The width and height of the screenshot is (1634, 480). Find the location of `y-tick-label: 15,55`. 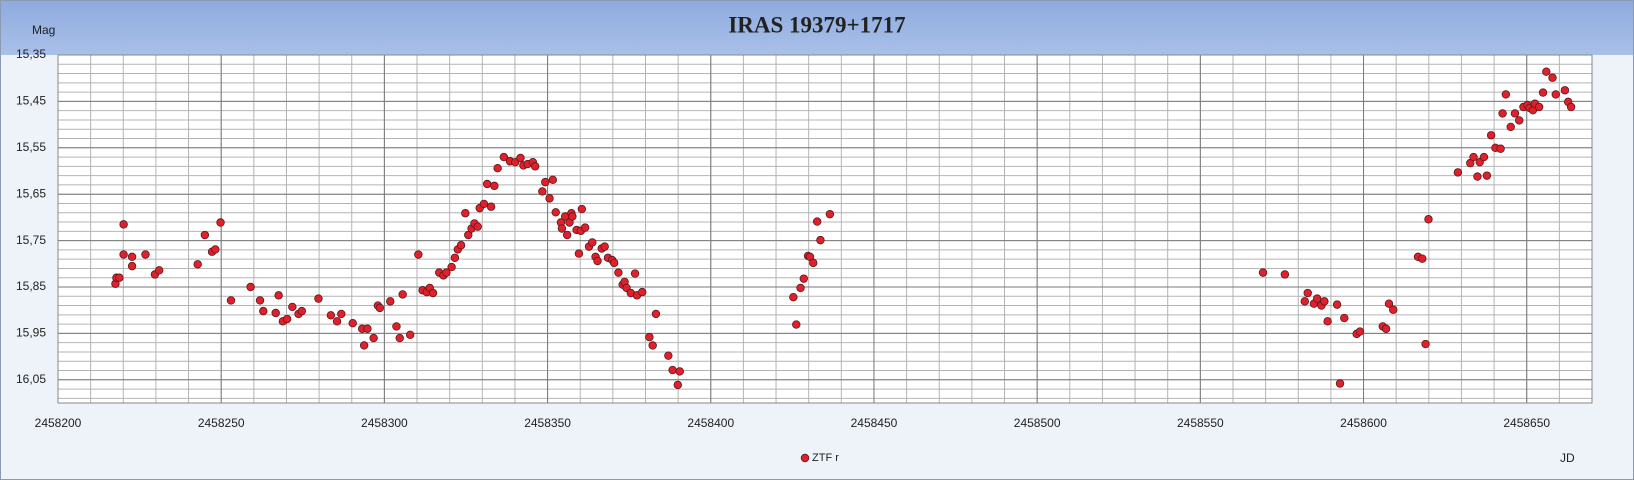

y-tick-label: 15,55 is located at coordinates (31, 147).